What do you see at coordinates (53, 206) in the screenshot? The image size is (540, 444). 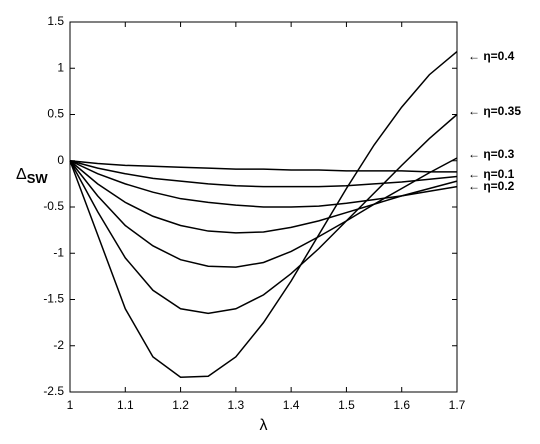 I see `y-tick-label: -0.5` at bounding box center [53, 206].